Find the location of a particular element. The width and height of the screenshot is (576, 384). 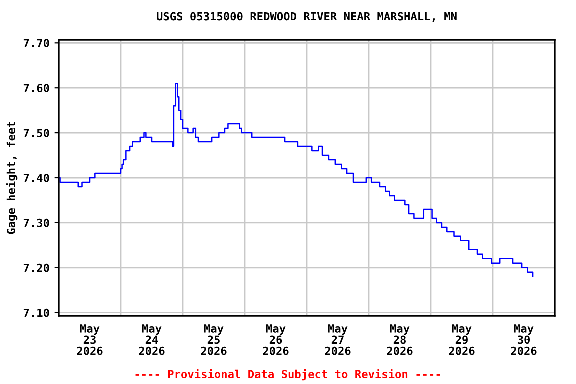

y-tick-label: 7.70 is located at coordinates (37, 43).